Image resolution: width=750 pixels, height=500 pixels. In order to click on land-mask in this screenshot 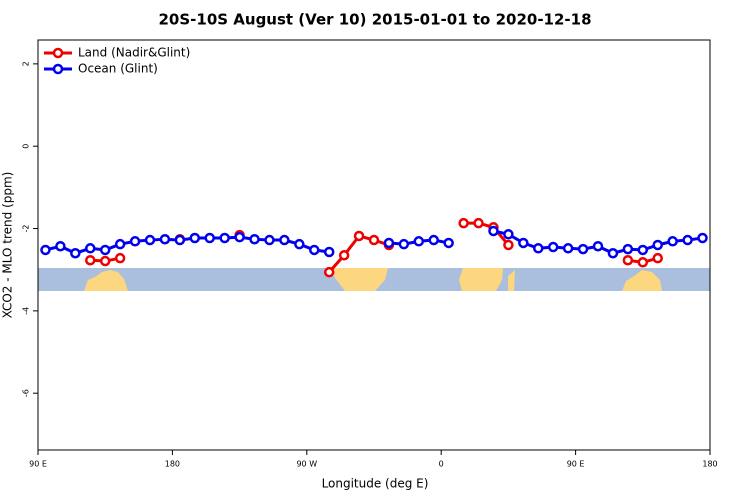, I will do `click(374, 279)`.